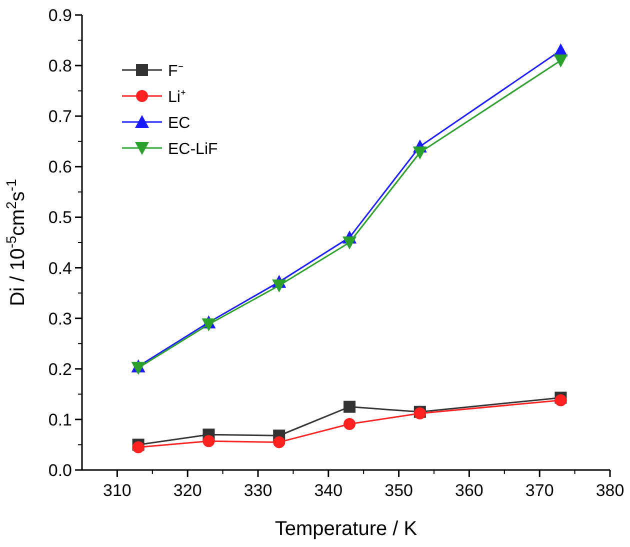 Image resolution: width=630 pixels, height=547 pixels. I want to click on y-tick-label: 0.2, so click(60, 369).